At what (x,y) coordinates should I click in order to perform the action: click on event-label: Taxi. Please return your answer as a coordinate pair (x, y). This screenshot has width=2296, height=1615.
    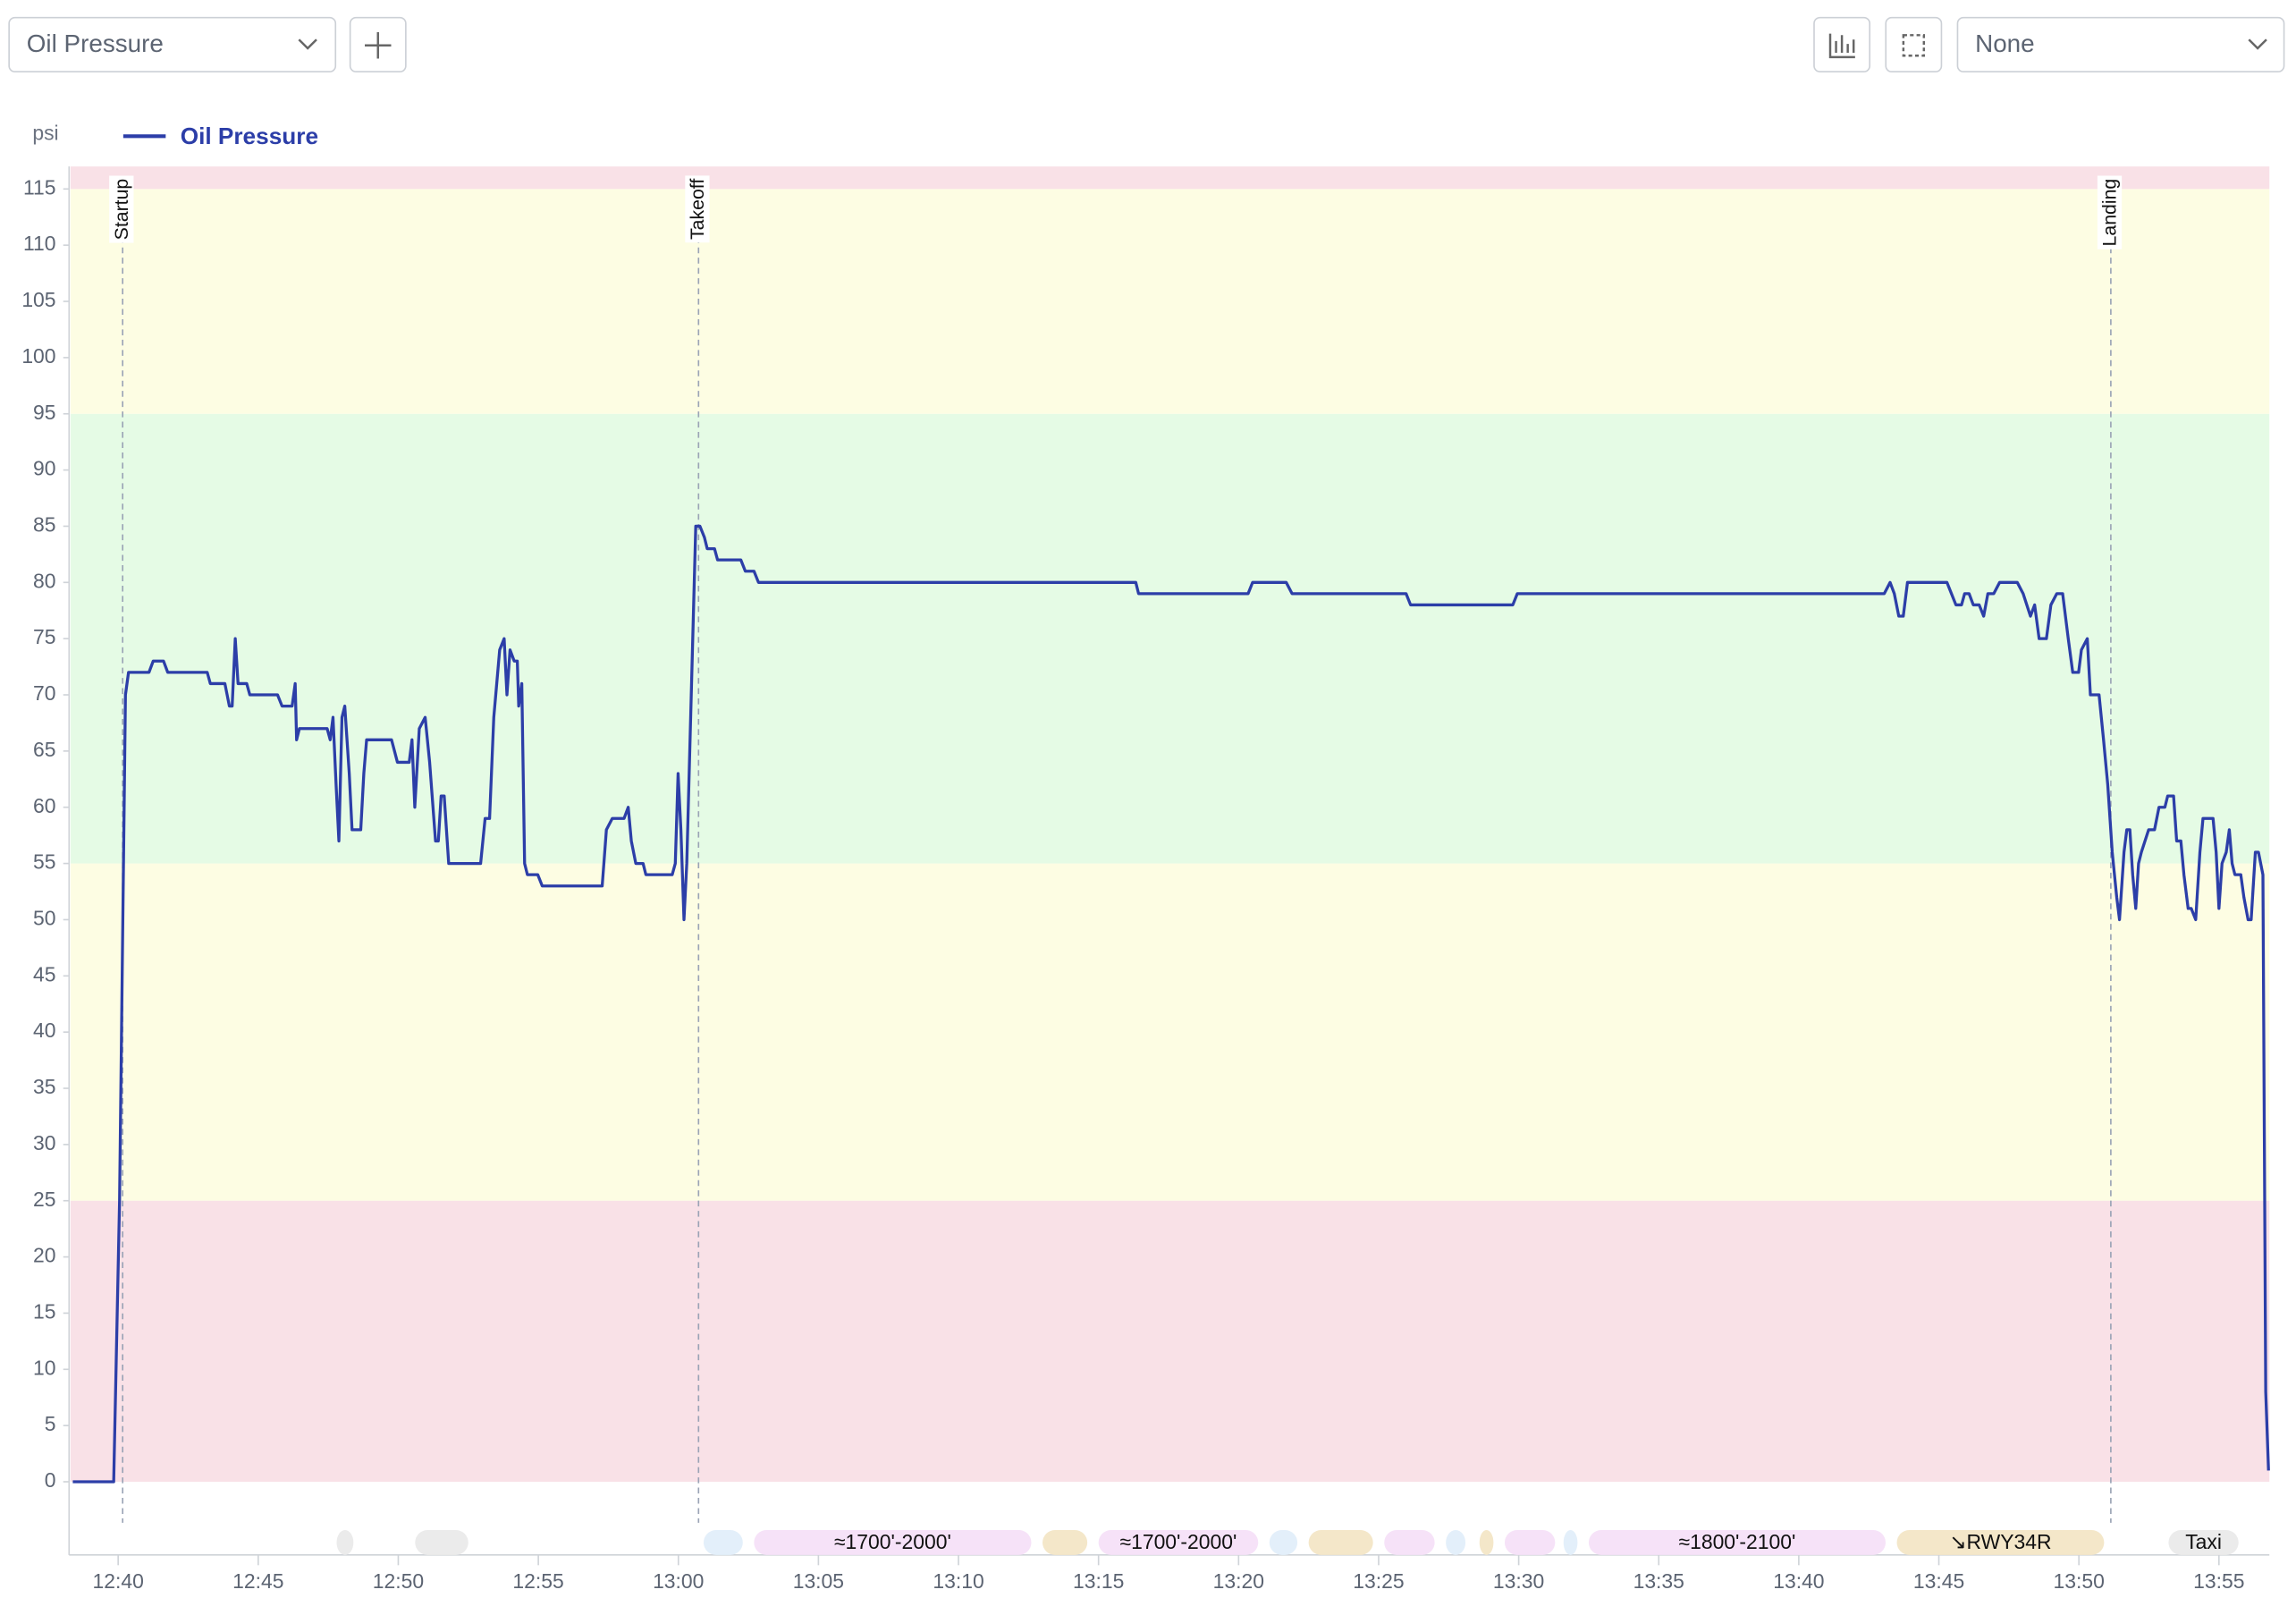
    Looking at the image, I should click on (2203, 1541).